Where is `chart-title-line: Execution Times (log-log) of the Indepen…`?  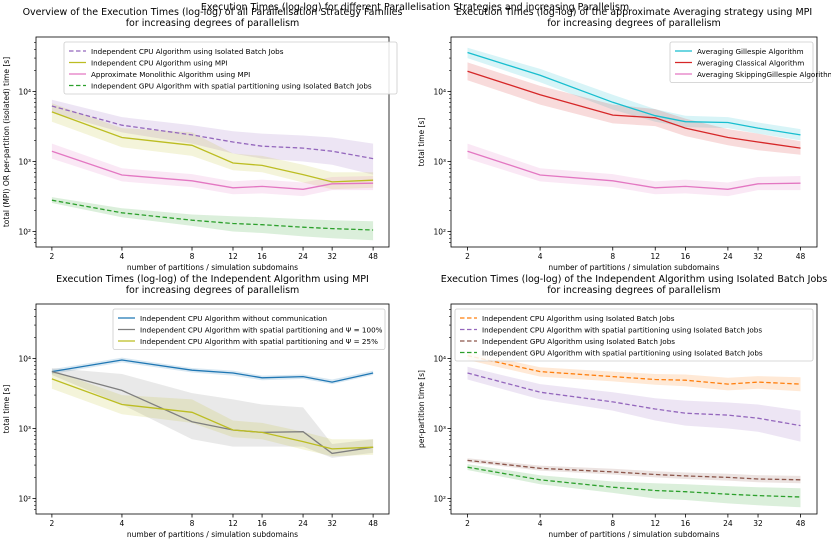 chart-title-line: Execution Times (log-log) of the Indepen… is located at coordinates (634, 279).